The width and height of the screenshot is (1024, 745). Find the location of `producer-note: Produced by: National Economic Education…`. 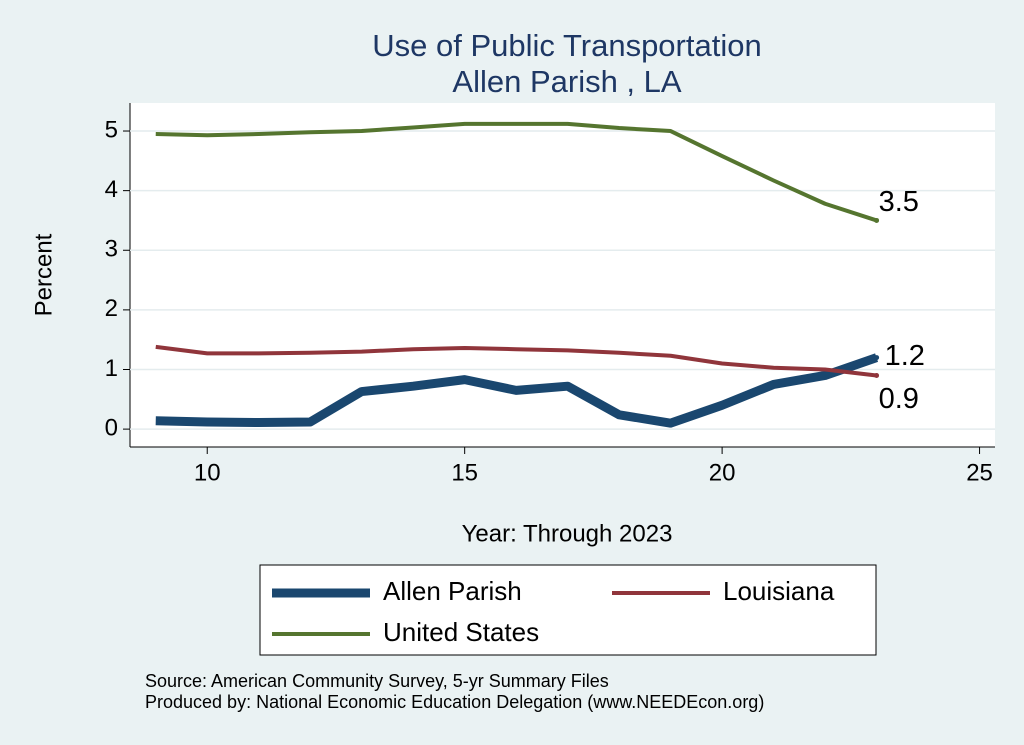

producer-note: Produced by: National Economic Education… is located at coordinates (454, 702).